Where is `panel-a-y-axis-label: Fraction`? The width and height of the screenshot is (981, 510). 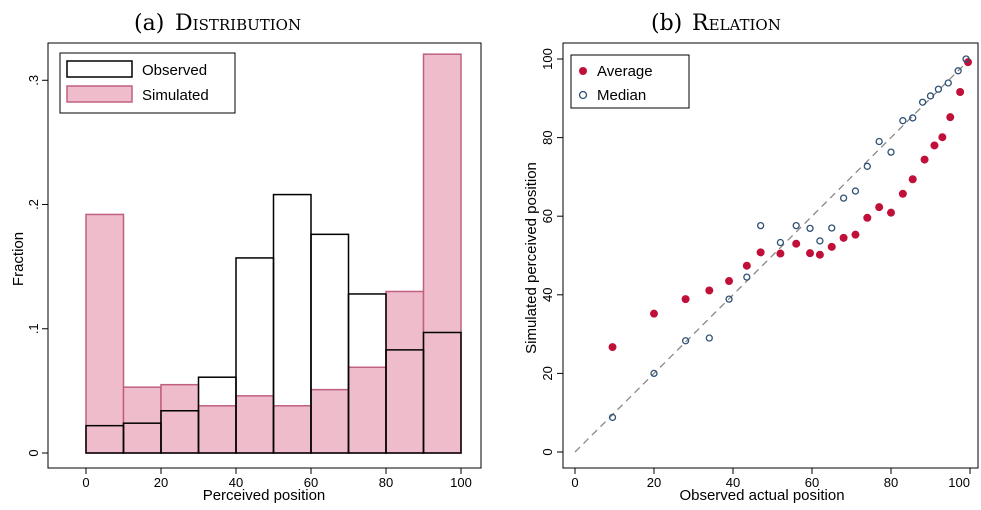 panel-a-y-axis-label: Fraction is located at coordinates (18, 259).